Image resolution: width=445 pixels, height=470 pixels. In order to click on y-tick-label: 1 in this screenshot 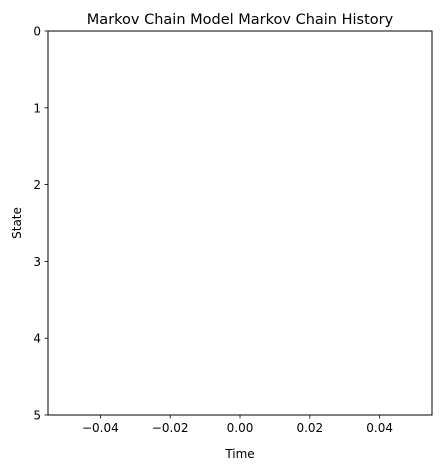, I will do `click(37, 108)`.